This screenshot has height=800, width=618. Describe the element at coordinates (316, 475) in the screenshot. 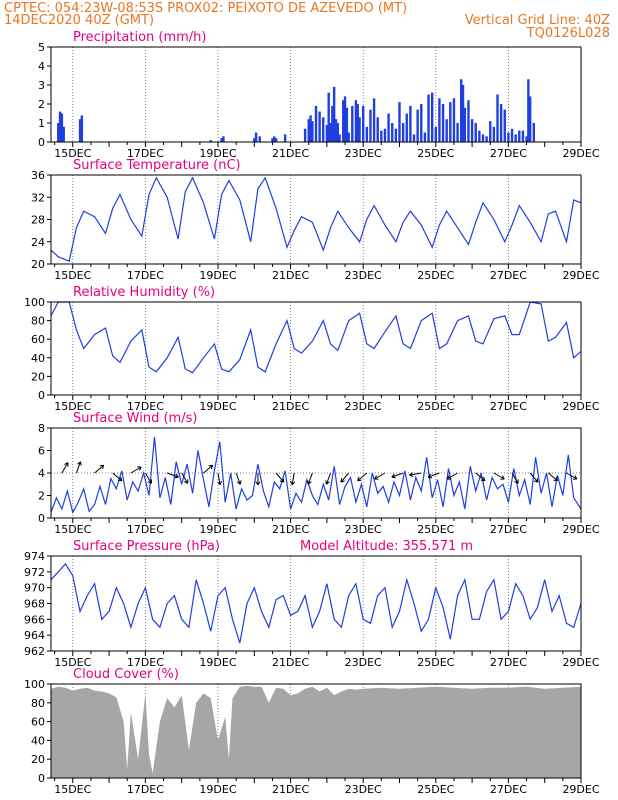

I see `panel4-line` at that location.